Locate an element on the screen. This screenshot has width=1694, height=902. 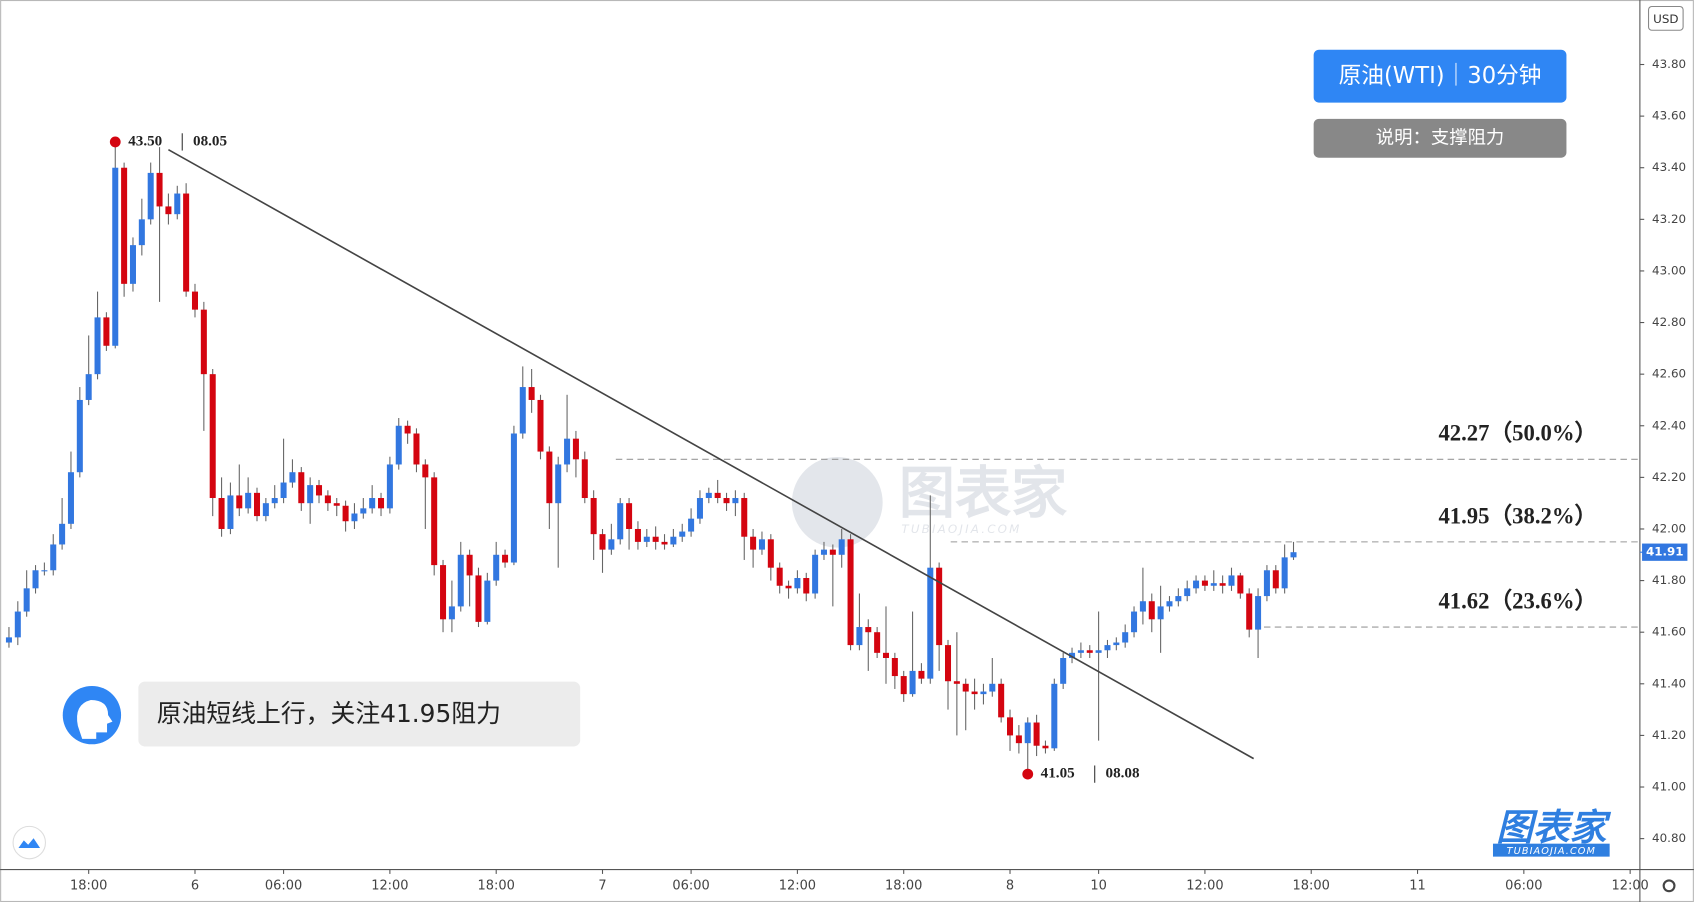
y-tick-label: 42.00 is located at coordinates (1669, 528).